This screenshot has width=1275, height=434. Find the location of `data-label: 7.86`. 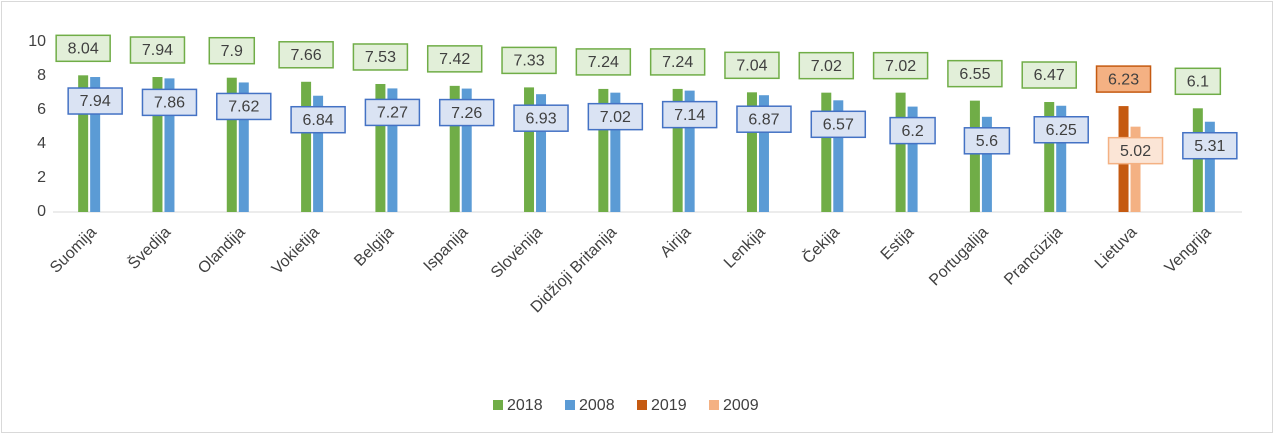

data-label: 7.86 is located at coordinates (169, 103).